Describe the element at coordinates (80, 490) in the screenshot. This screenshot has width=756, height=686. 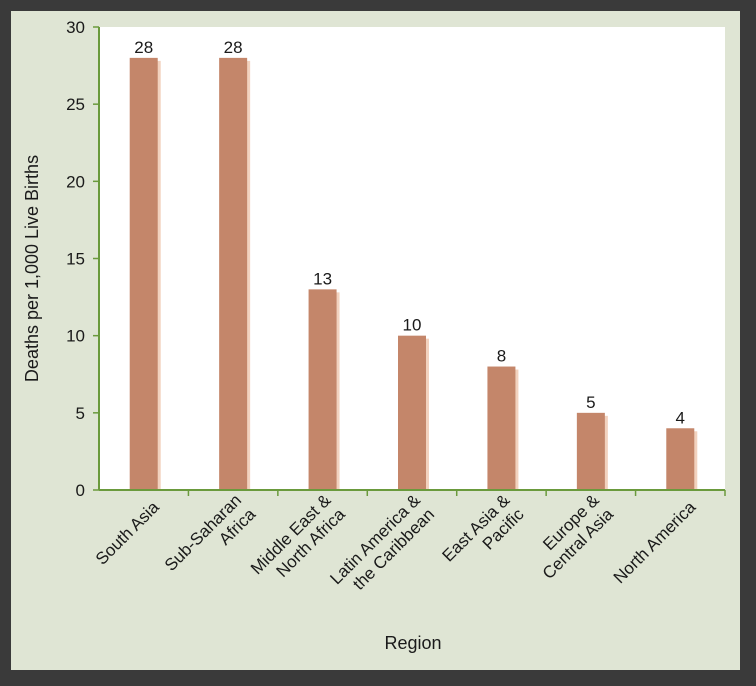
I see `y-tick-label: 0` at that location.